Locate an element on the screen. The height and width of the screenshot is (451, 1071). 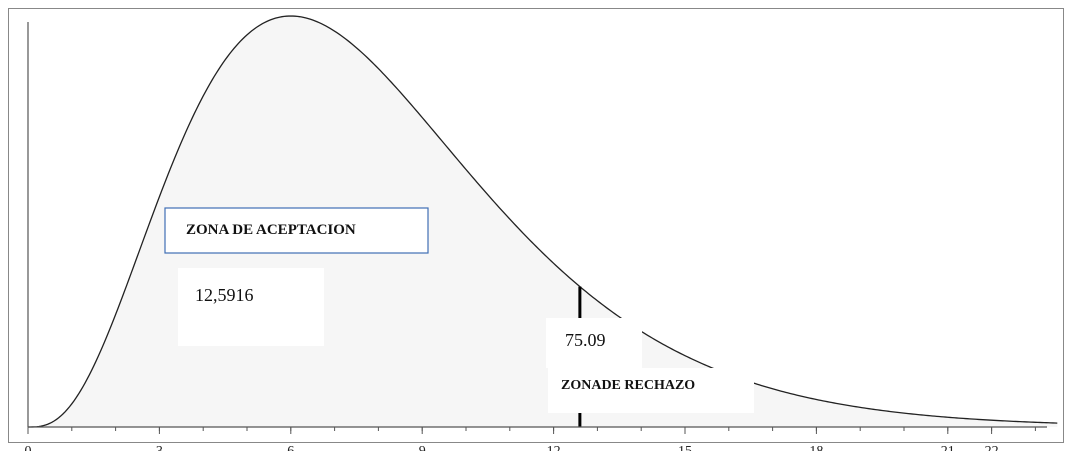
rejection-label-box is located at coordinates (651, 390).